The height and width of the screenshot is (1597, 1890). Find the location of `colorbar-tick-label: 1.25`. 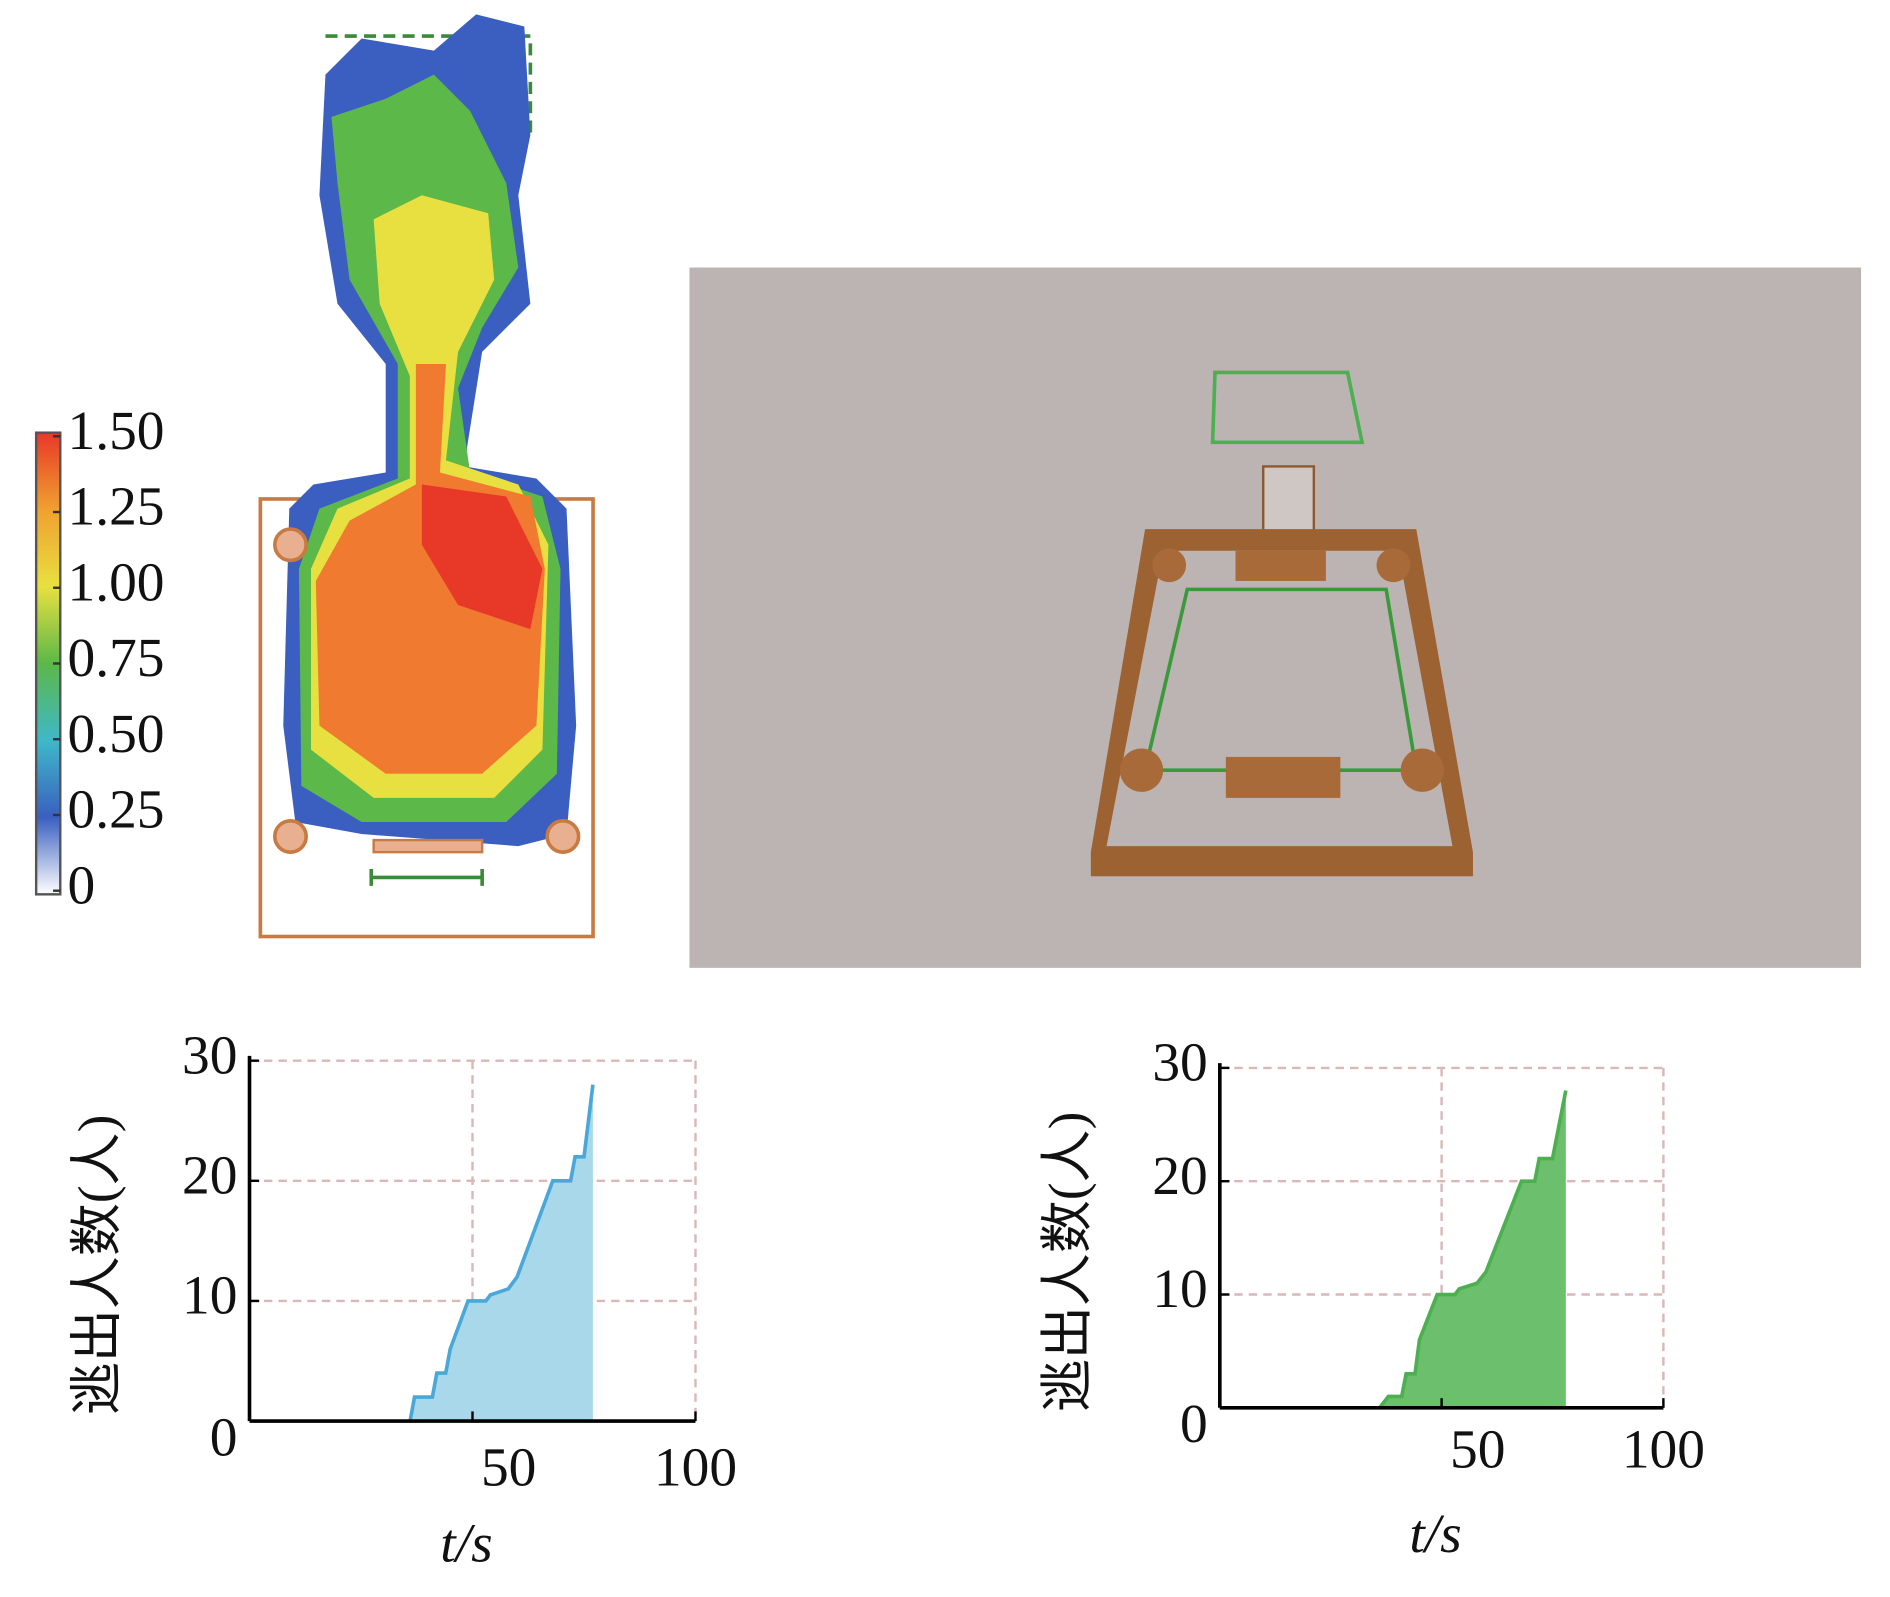

colorbar-tick-label: 1.25 is located at coordinates (115, 506).